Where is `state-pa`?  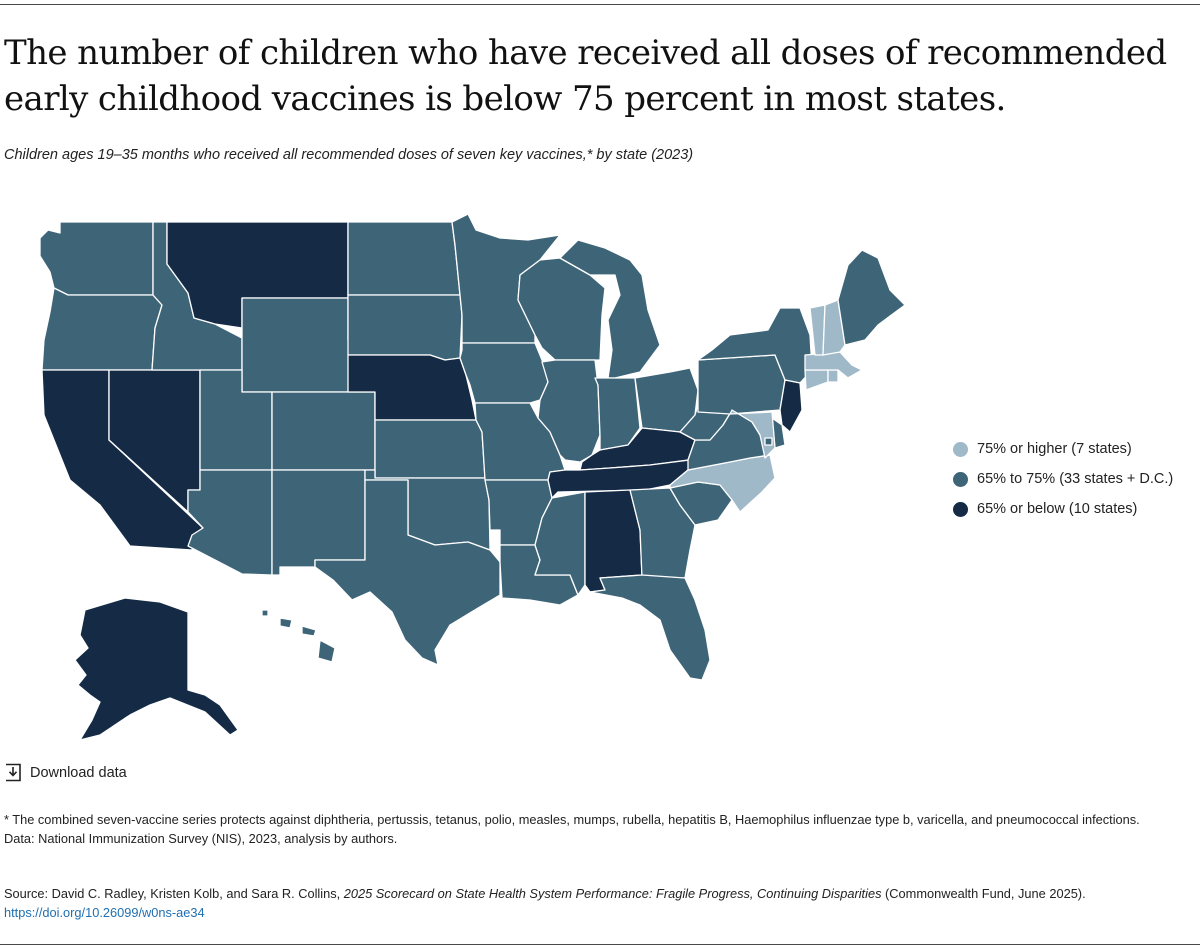
state-pa is located at coordinates (741, 384).